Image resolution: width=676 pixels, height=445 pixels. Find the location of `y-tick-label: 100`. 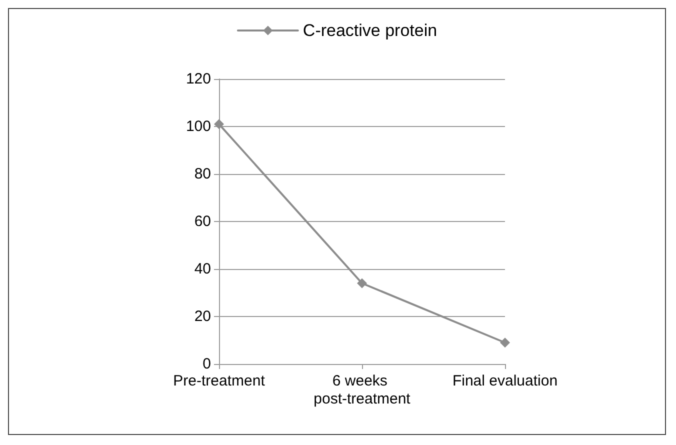

y-tick-label: 100 is located at coordinates (198, 126).